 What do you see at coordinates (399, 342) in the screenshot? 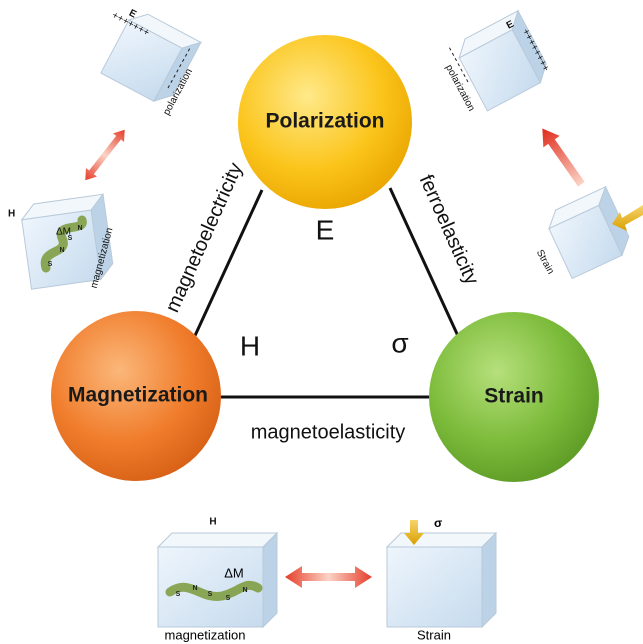
I see `field-symbol: σ` at bounding box center [399, 342].